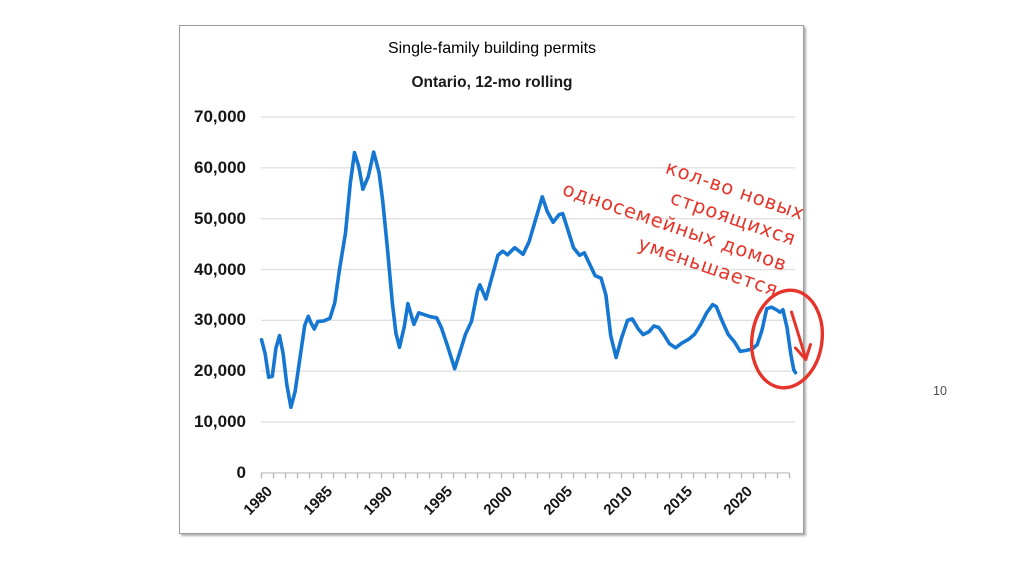 This screenshot has width=1024, height=576. I want to click on y-axis-tick-label: 40,000, so click(220, 269).